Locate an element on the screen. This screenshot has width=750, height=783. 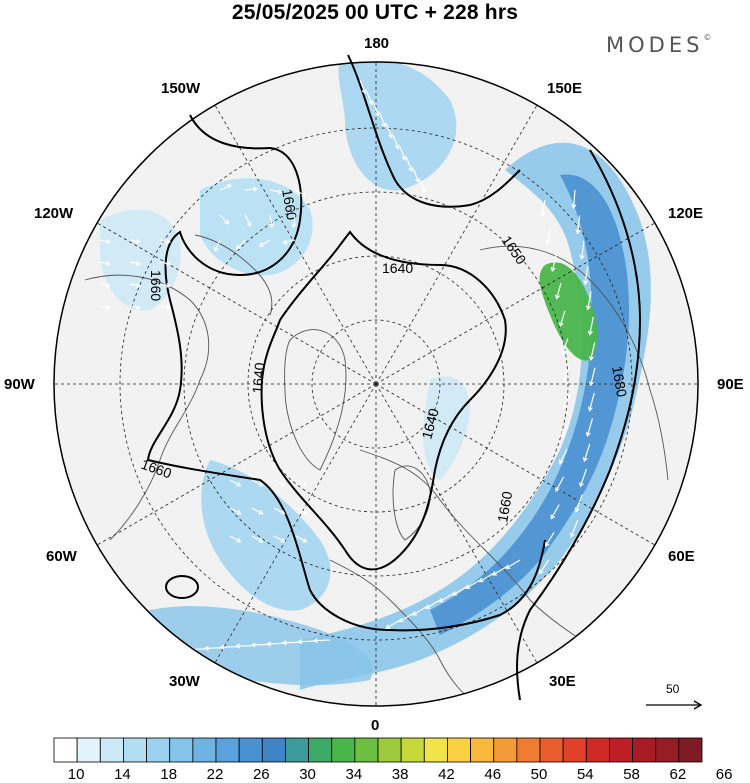
colorbar is located at coordinates (378, 750).